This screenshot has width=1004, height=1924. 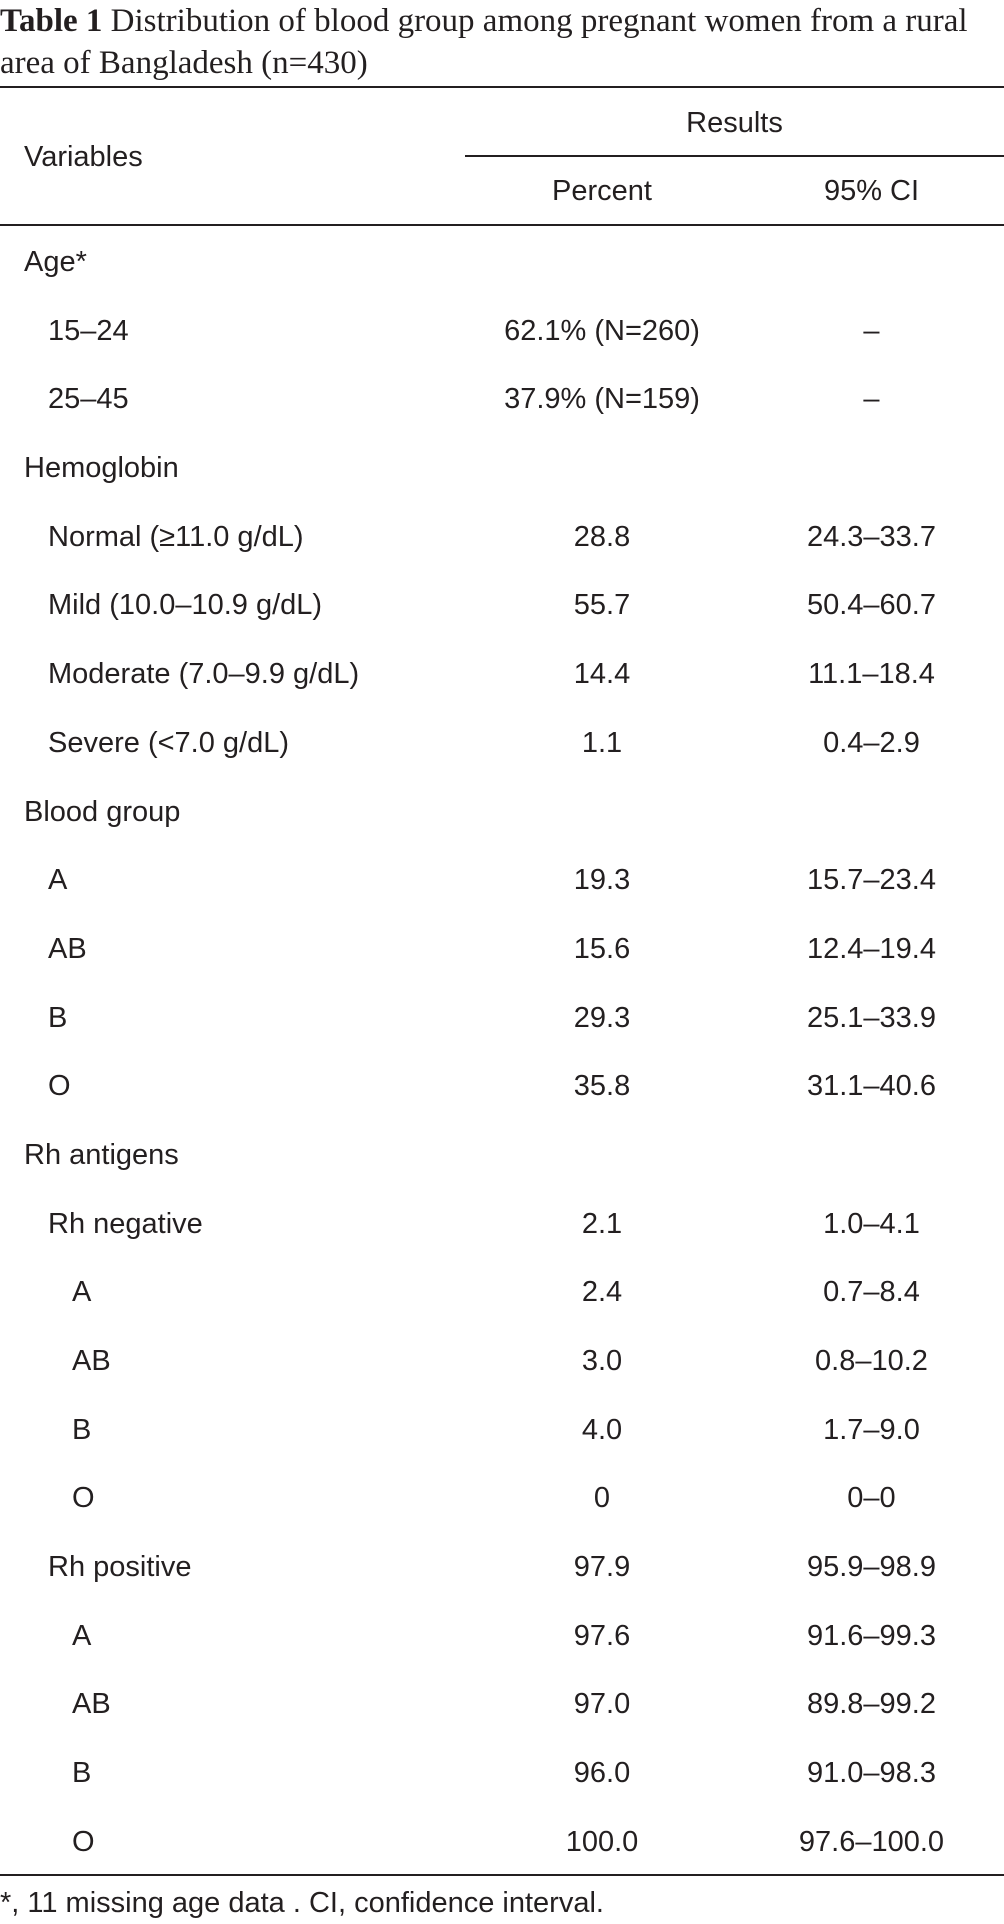 What do you see at coordinates (602, 191) in the screenshot?
I see `header-percent: Percent` at bounding box center [602, 191].